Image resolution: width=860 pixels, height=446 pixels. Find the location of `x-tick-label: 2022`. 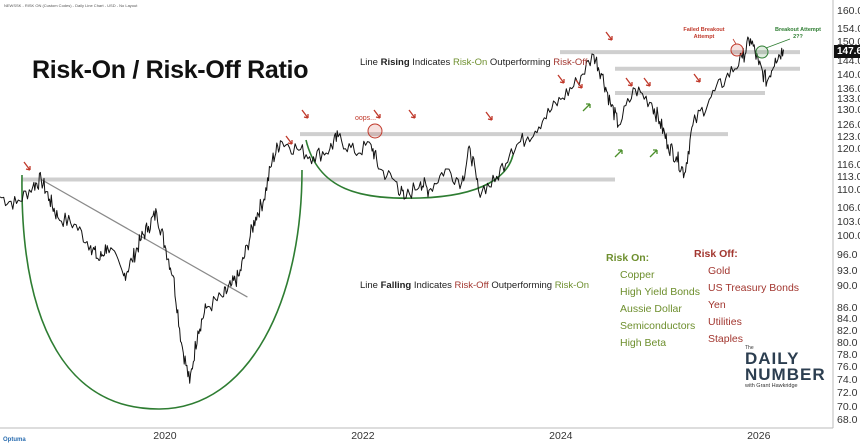

x-tick-label: 2022 is located at coordinates (363, 436).